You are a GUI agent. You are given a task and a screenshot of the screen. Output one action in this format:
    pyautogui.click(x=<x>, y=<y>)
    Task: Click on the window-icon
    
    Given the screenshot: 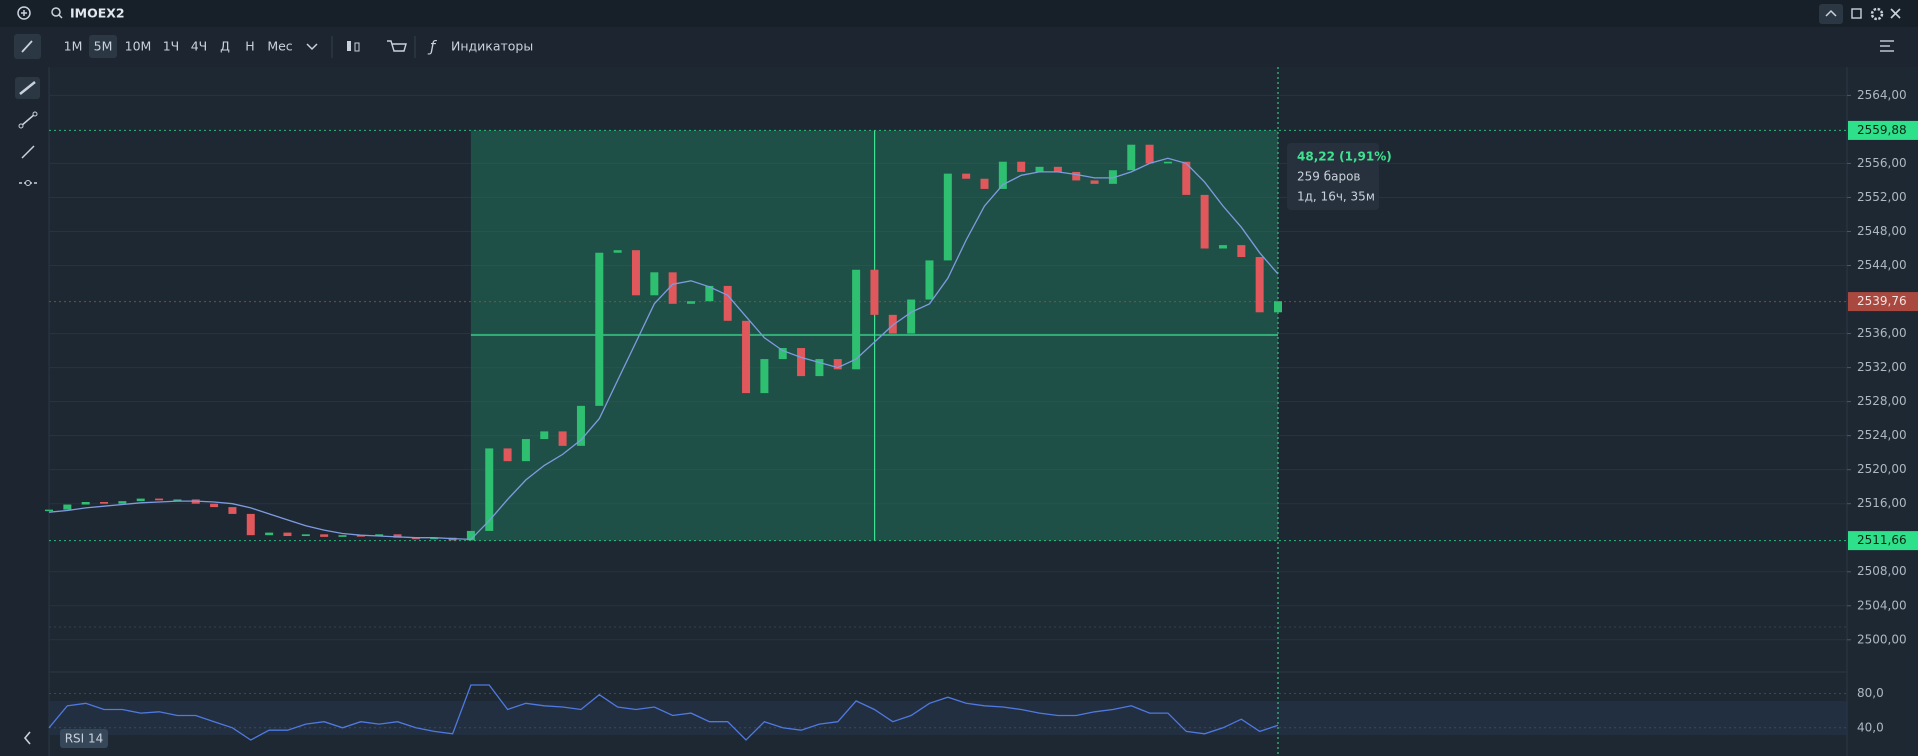 What is the action you would take?
    pyautogui.click(x=1856, y=13)
    